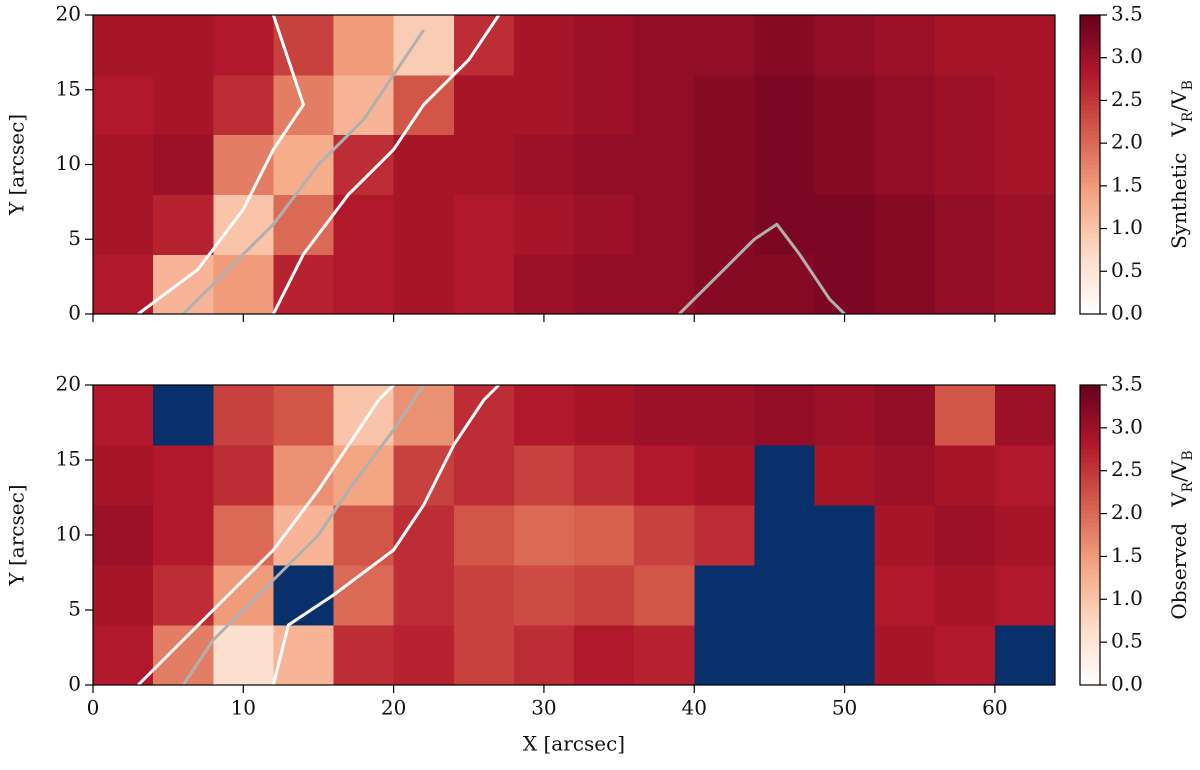  What do you see at coordinates (1179, 471) in the screenshot?
I see `colorbar-symbol: /V` at bounding box center [1179, 471].